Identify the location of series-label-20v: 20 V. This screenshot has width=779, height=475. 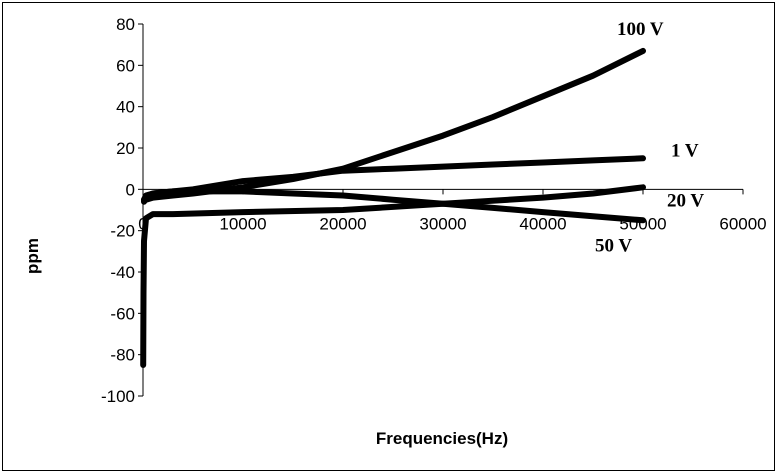
(685, 200).